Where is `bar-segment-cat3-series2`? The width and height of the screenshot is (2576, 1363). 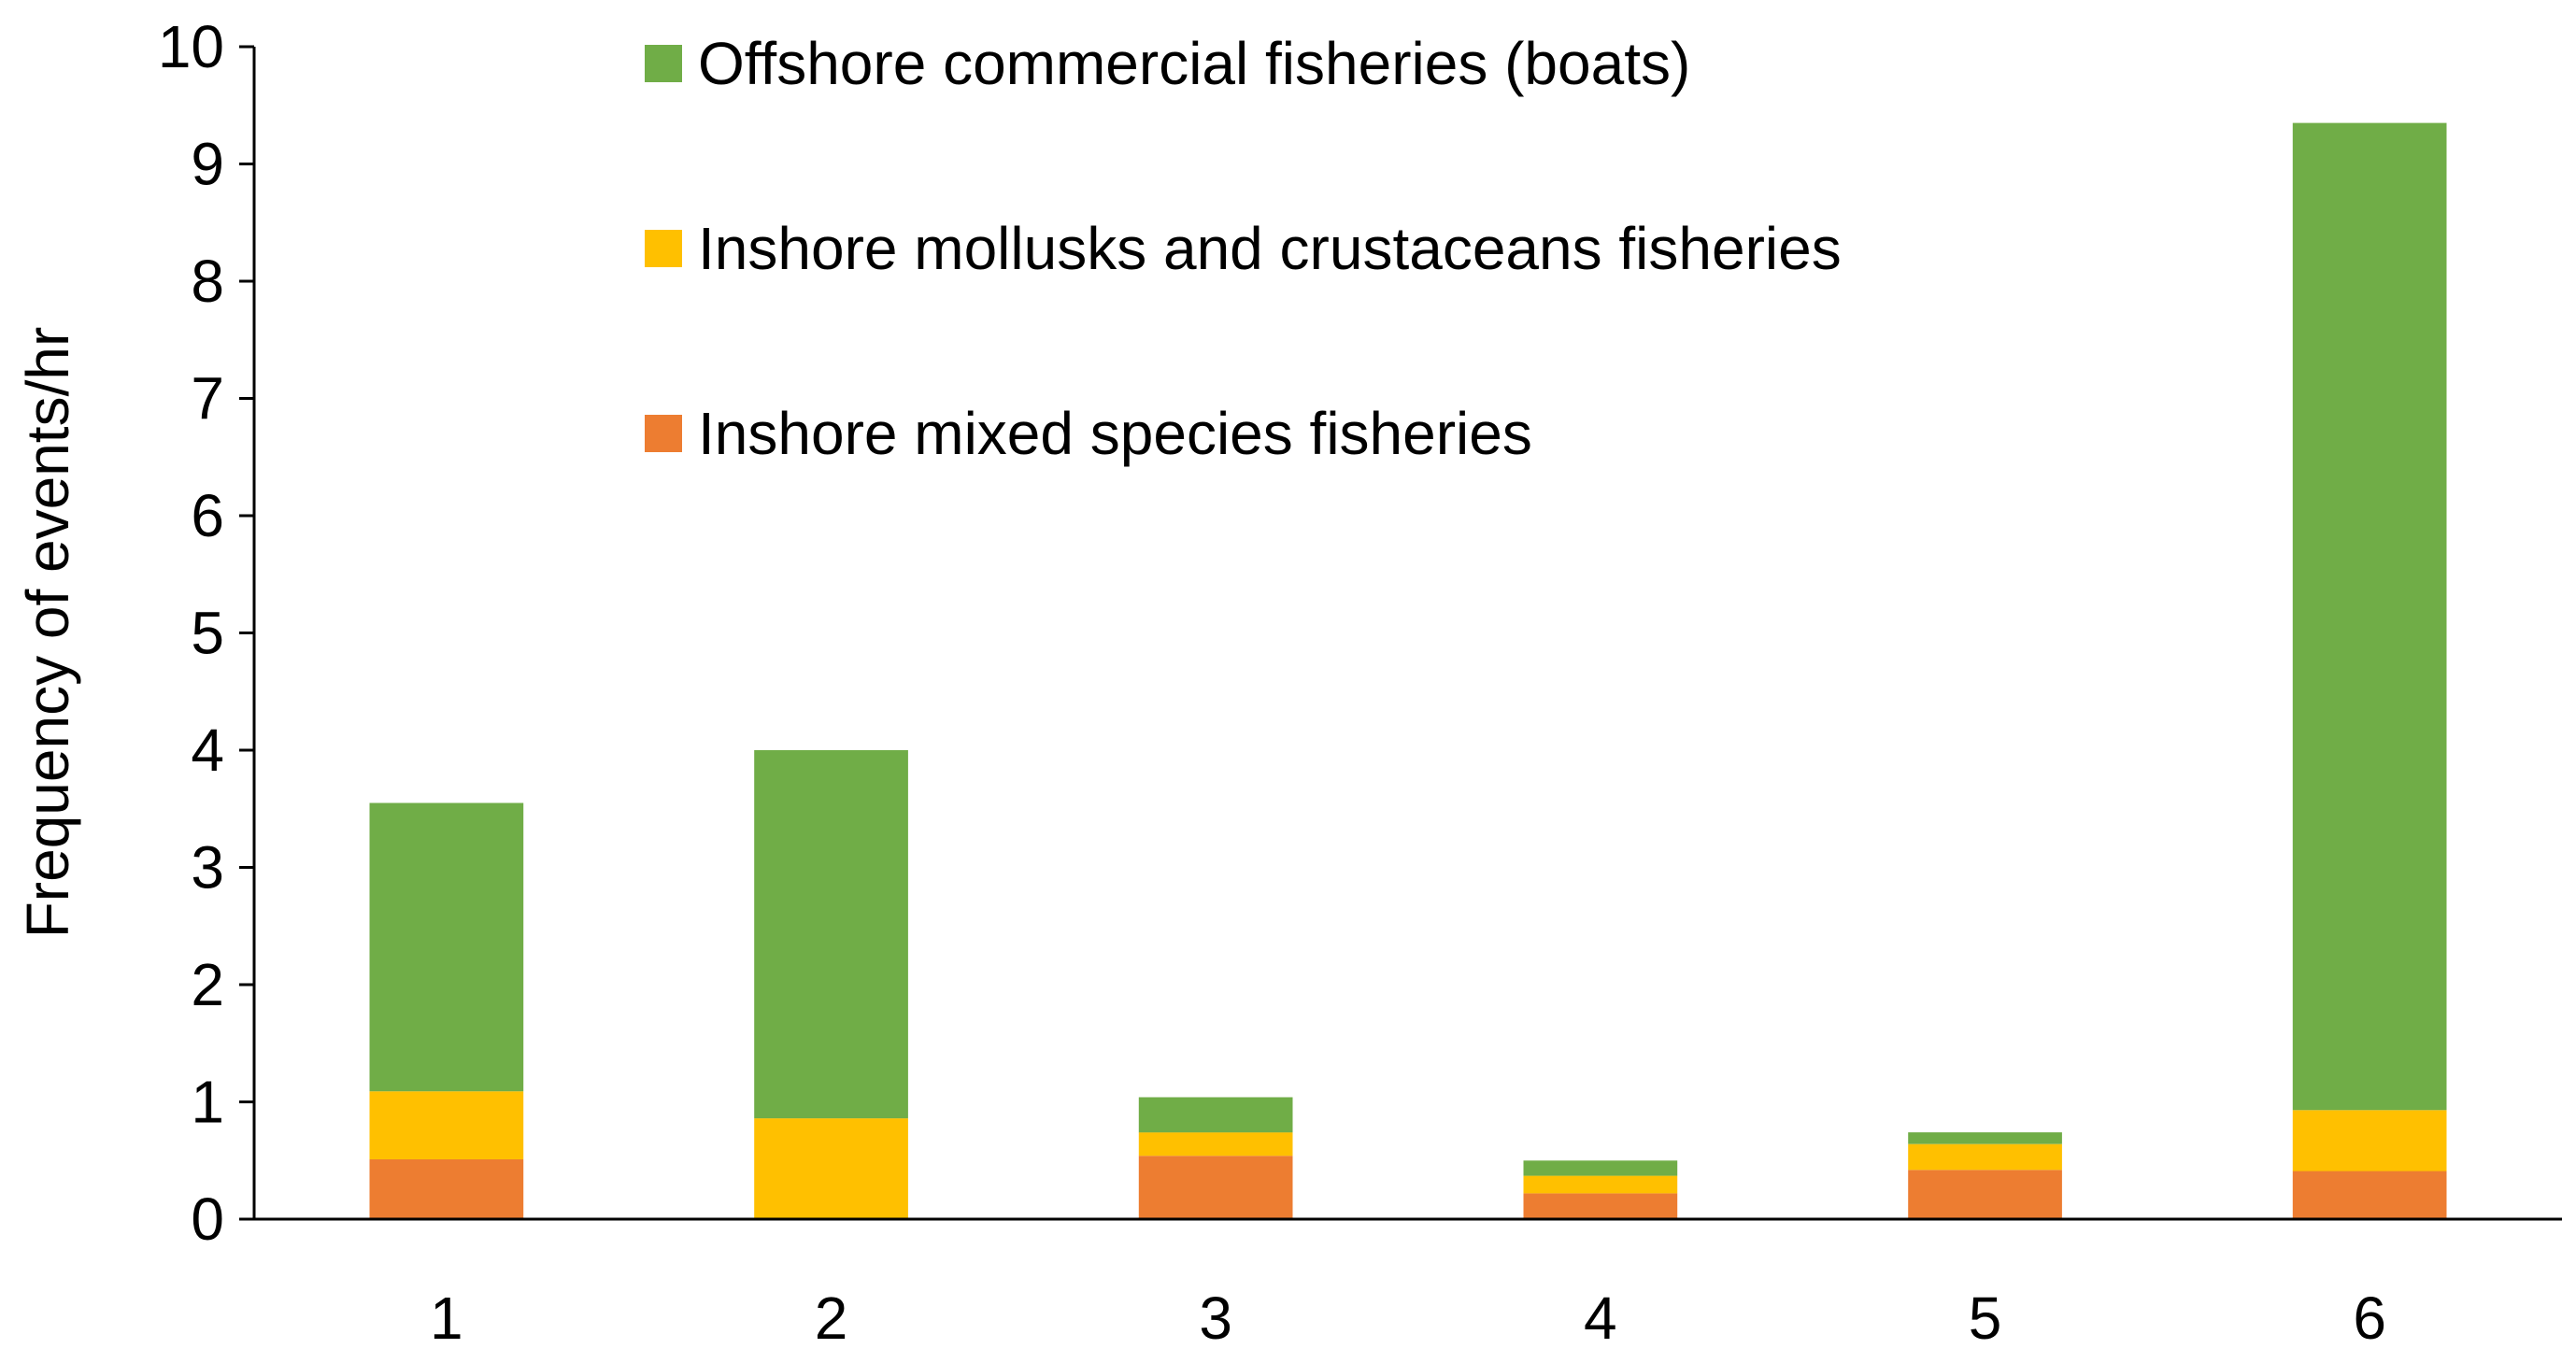
bar-segment-cat3-series2 is located at coordinates (1215, 1115).